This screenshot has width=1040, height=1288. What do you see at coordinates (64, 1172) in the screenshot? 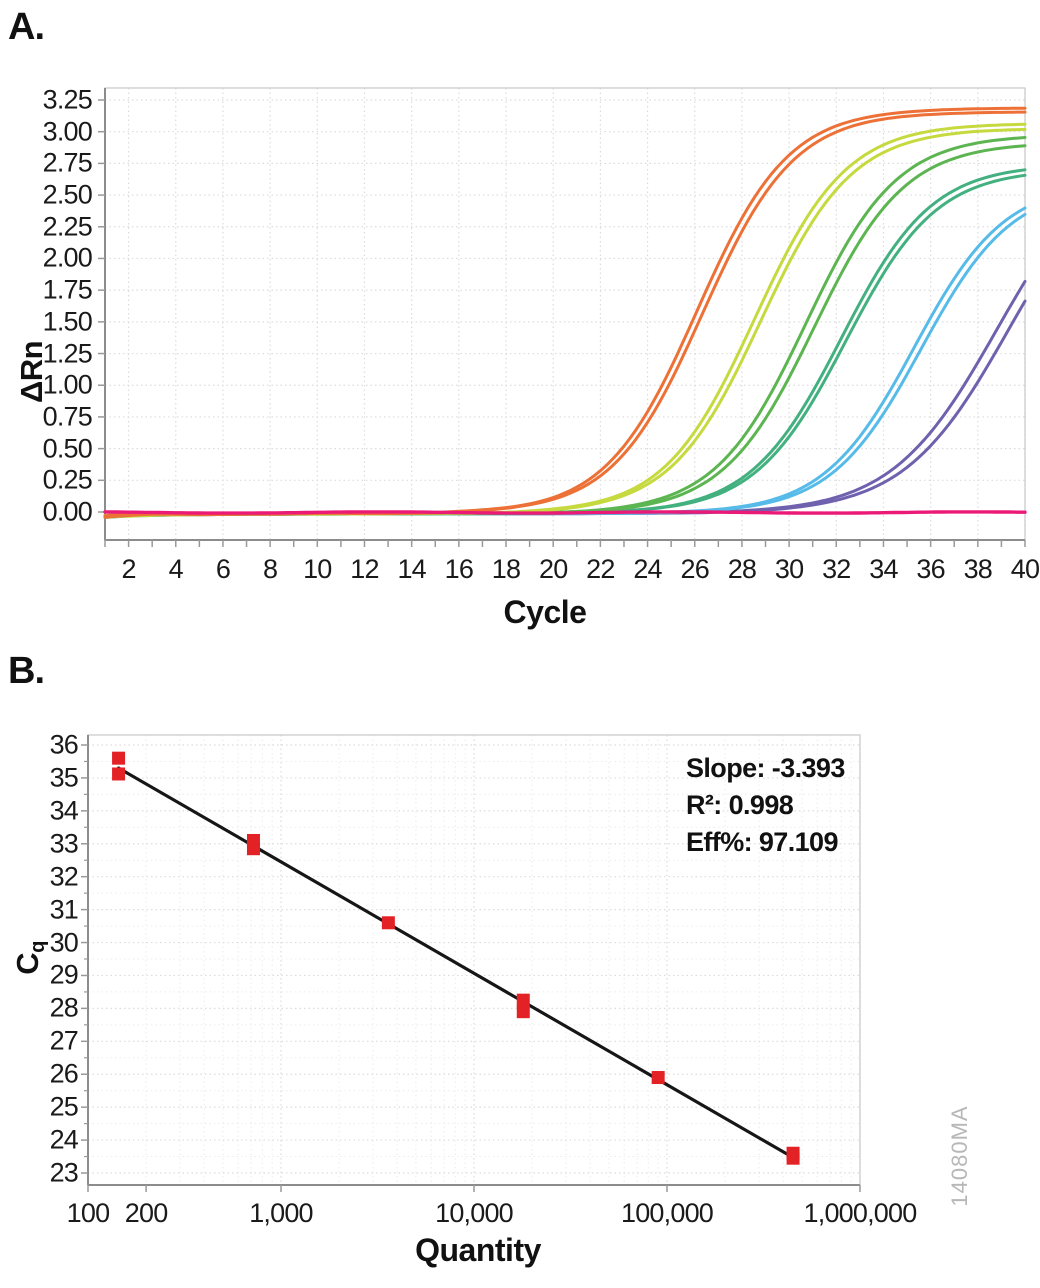
I see `b-y-tick-label: 23` at bounding box center [64, 1172].